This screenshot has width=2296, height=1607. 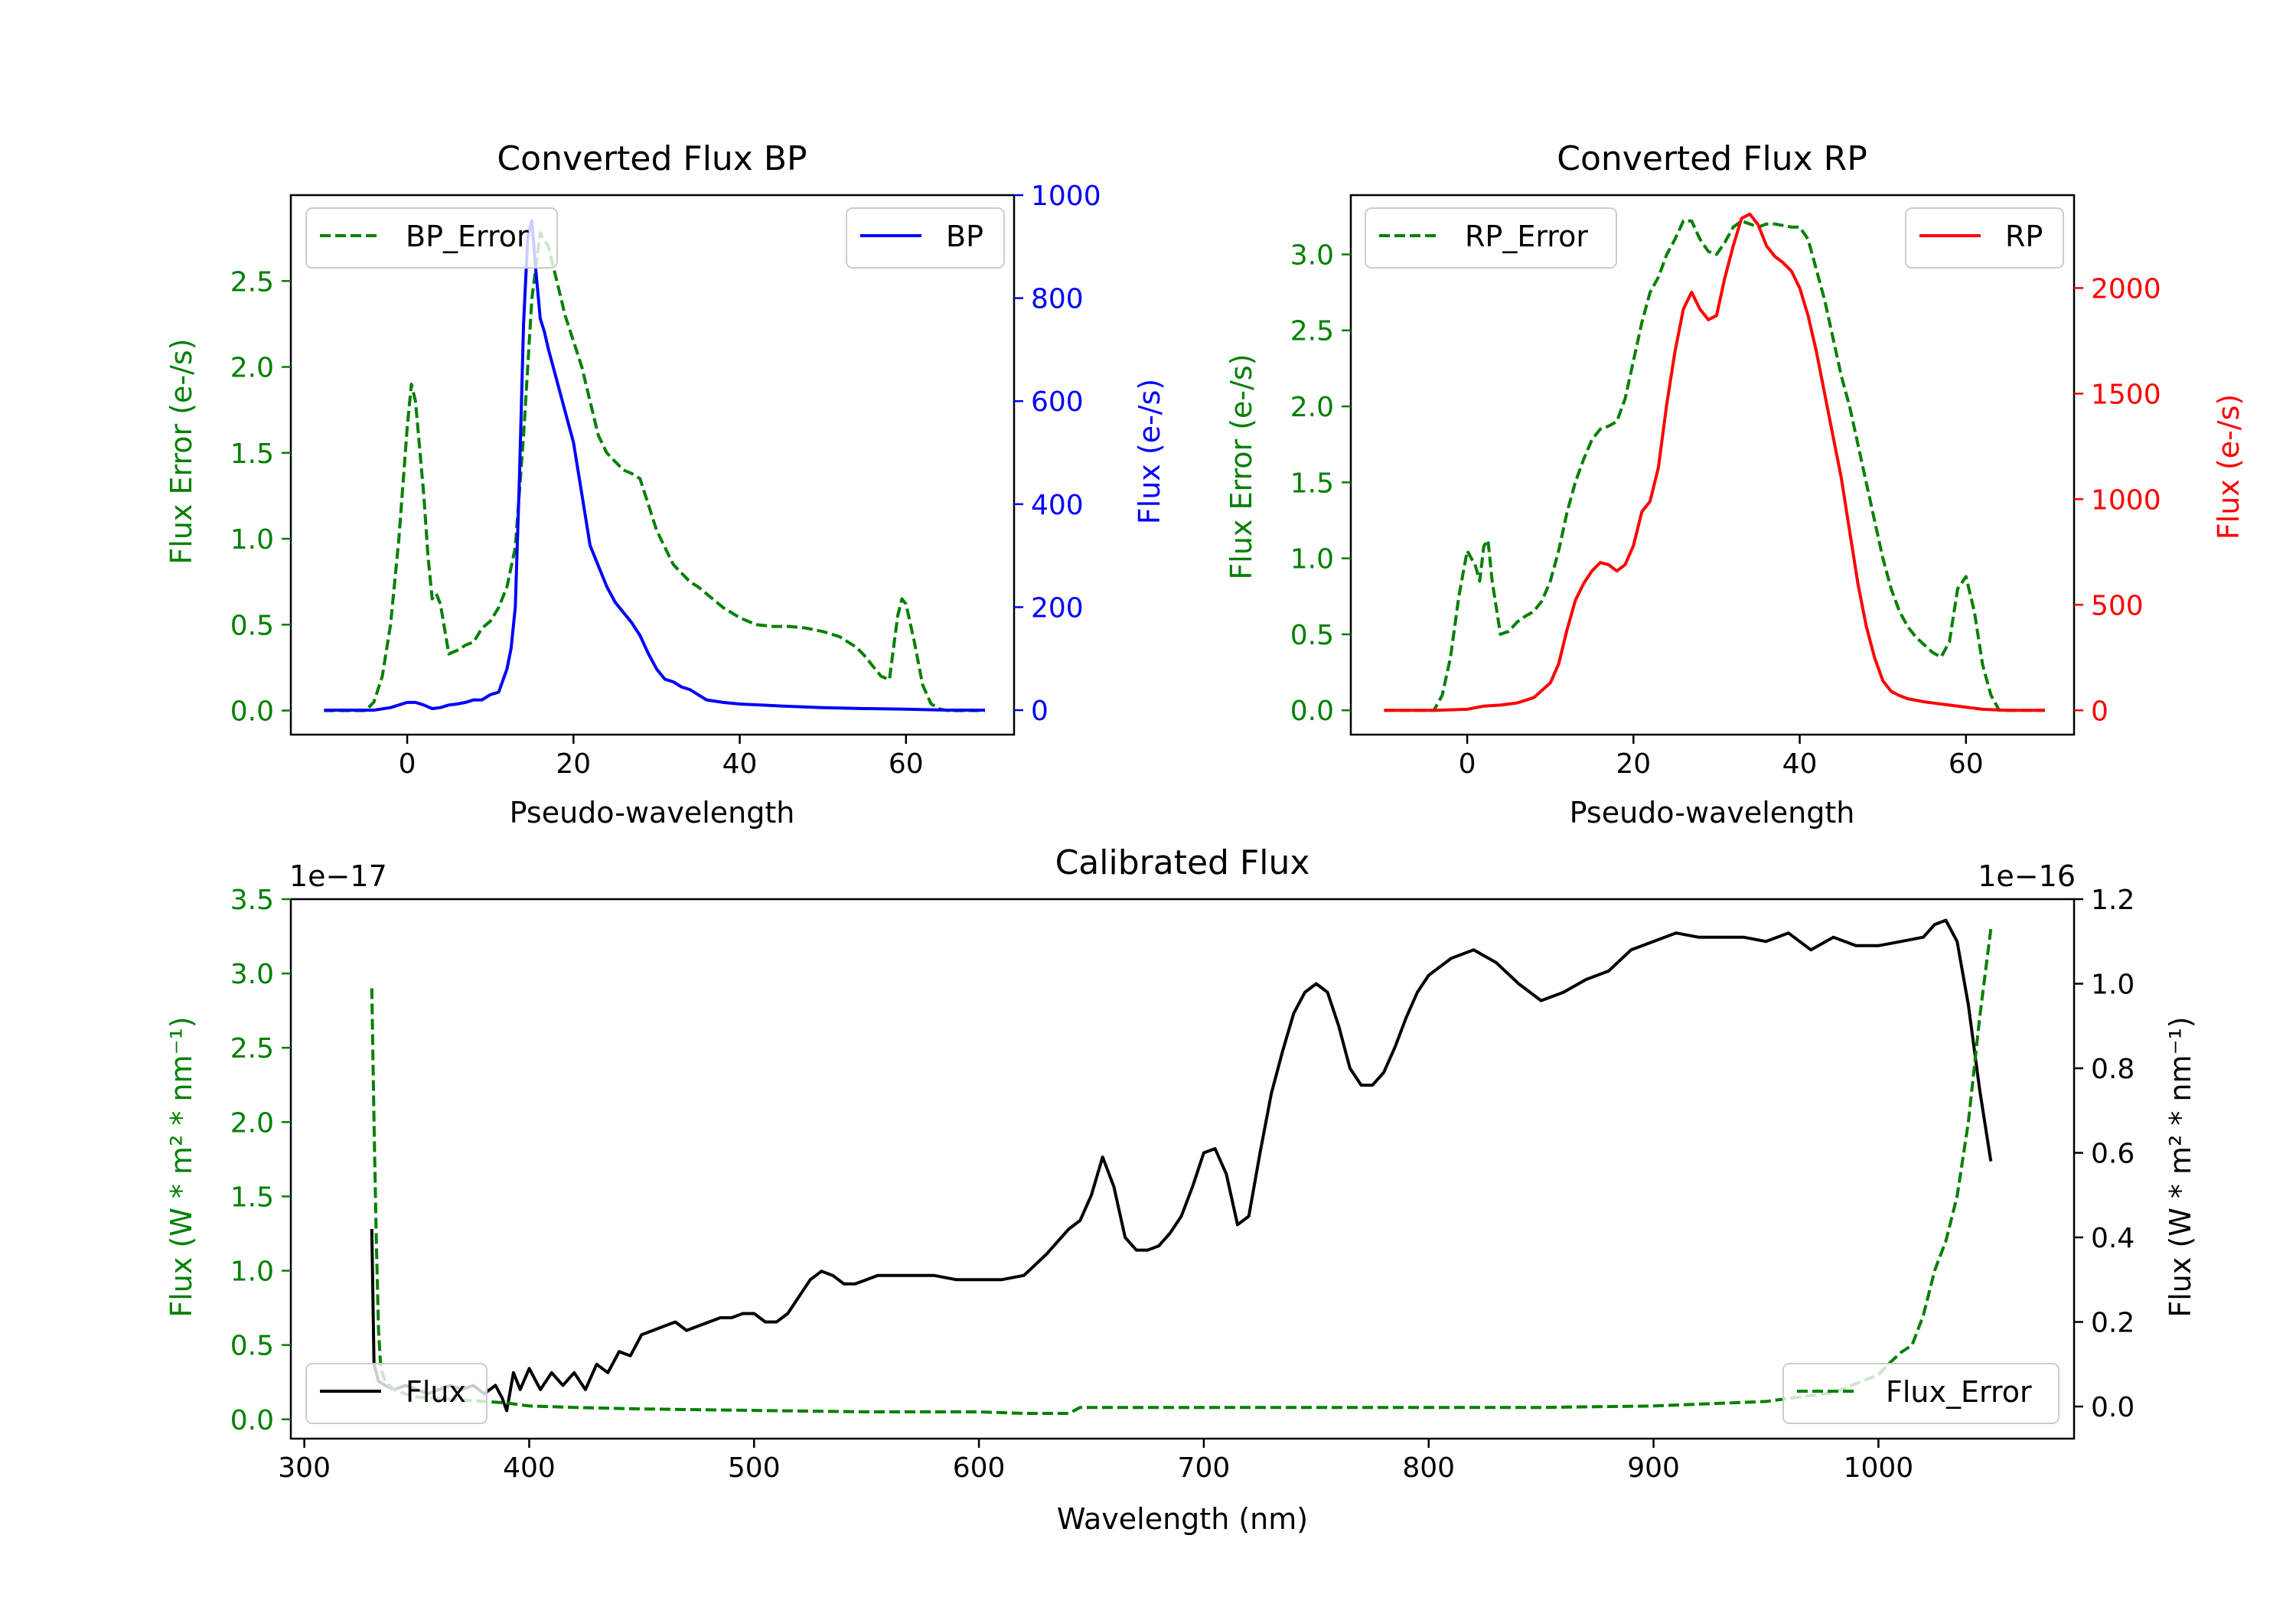 I want to click on bp-legend-flux-label: BP, so click(x=964, y=237).